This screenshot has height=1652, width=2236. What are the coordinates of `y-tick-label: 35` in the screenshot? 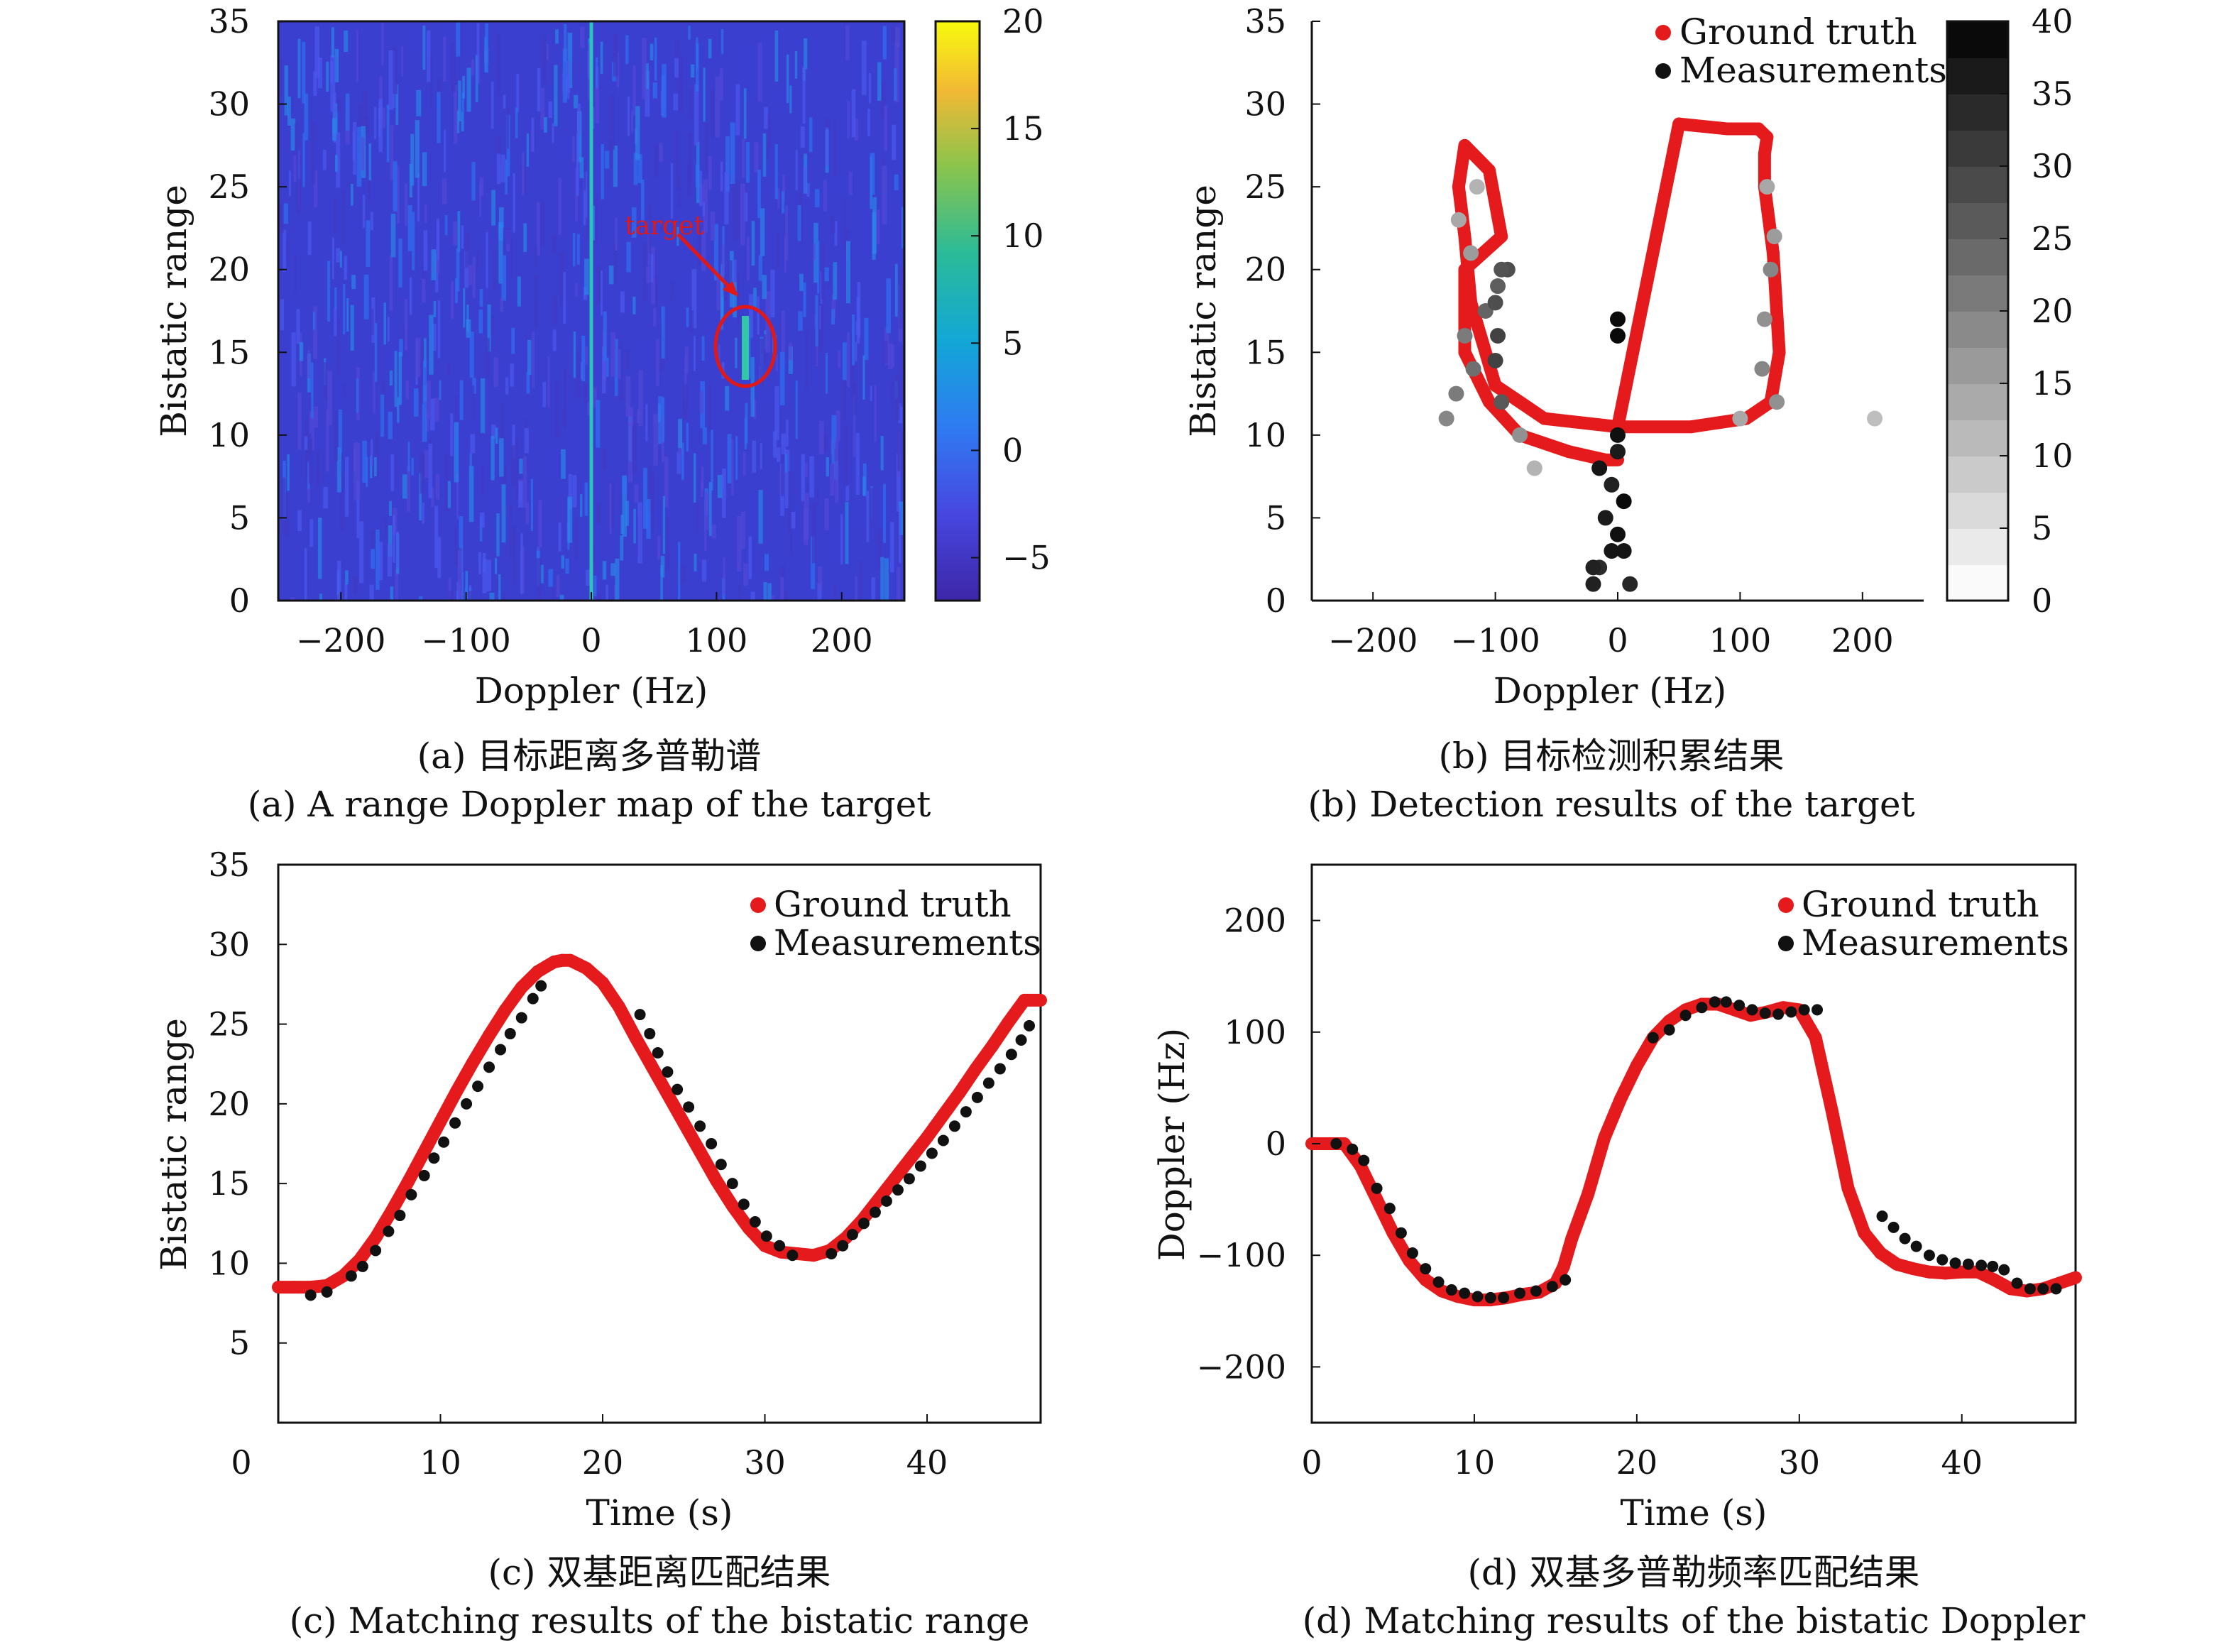 It's located at (1265, 21).